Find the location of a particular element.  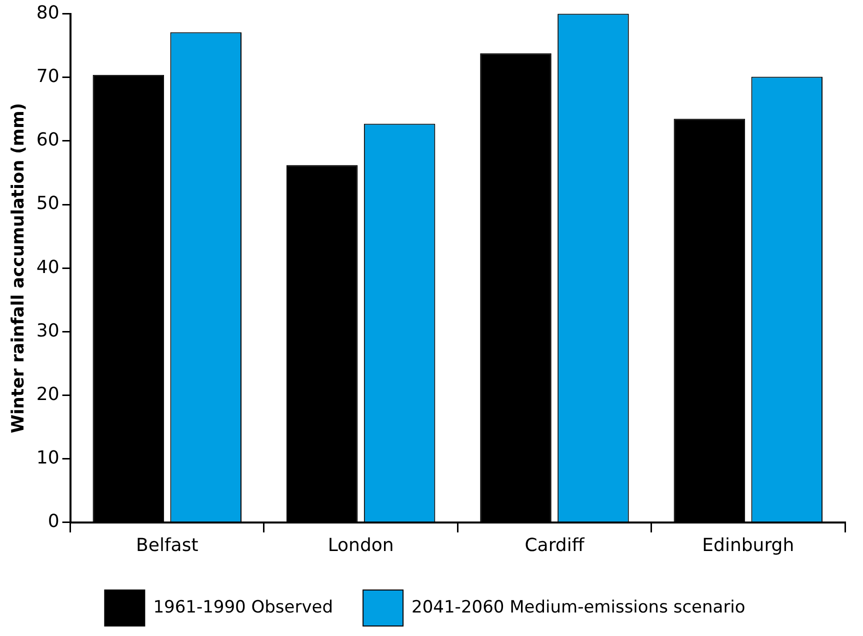

x-tick-label: Belfast is located at coordinates (167, 545).